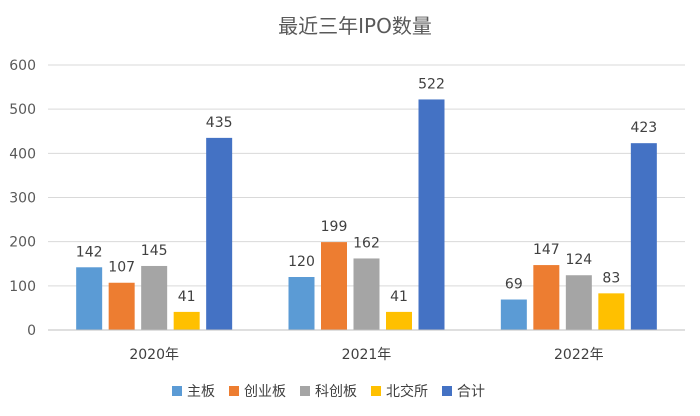 The height and width of the screenshot is (416, 700). Describe the element at coordinates (407, 391) in the screenshot. I see `legend-label: 北交所` at that location.